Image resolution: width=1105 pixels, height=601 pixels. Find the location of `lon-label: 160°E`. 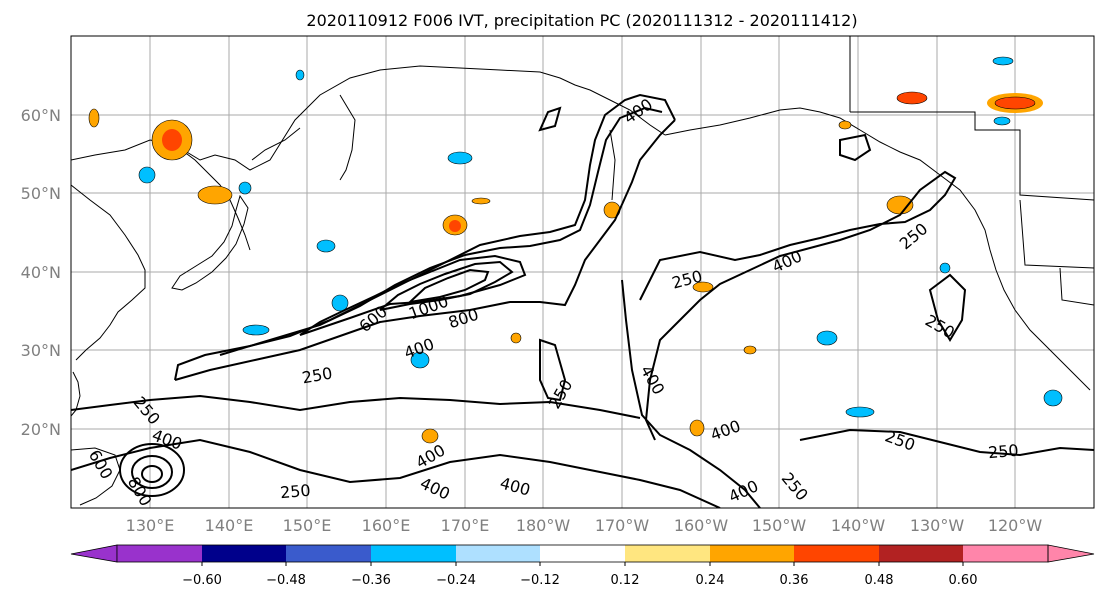

lon-label: 160°E is located at coordinates (386, 525).